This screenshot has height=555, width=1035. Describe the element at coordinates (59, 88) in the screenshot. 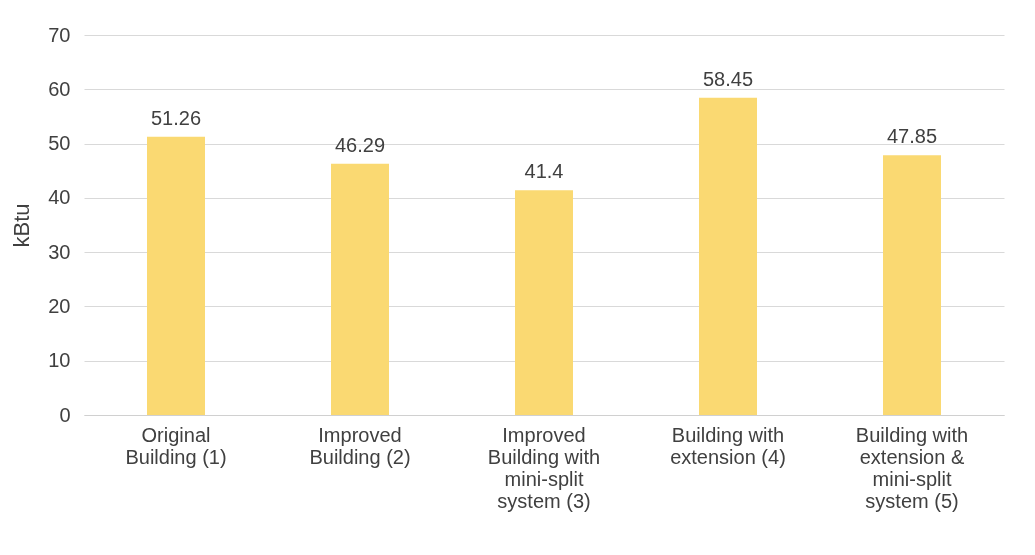

I see `y-tick-label: 60` at that location.